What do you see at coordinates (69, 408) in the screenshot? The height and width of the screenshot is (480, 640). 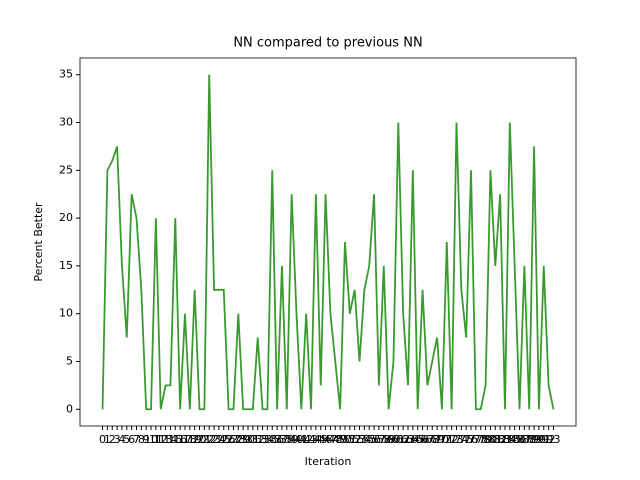 I see `y-tick-label: 0` at bounding box center [69, 408].